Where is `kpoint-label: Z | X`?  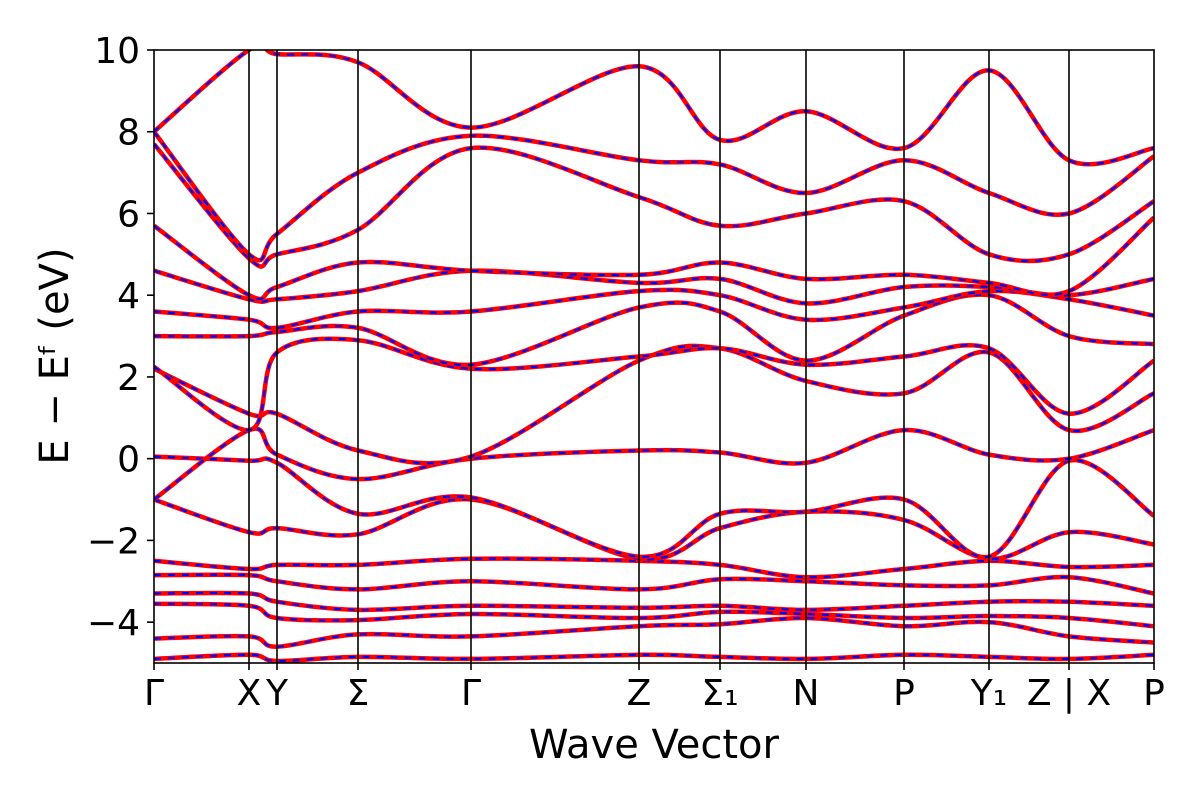 kpoint-label: Z | X is located at coordinates (1069, 693).